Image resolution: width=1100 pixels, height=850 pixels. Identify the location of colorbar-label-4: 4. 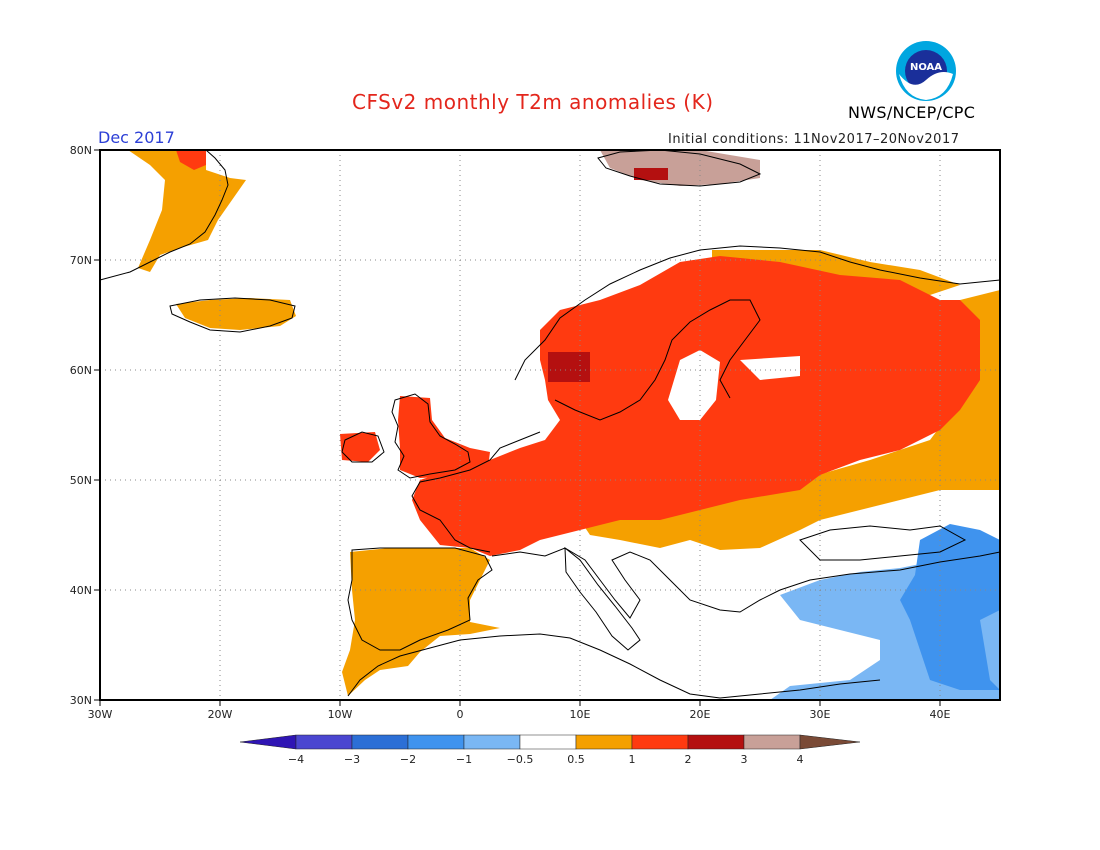
(800, 759).